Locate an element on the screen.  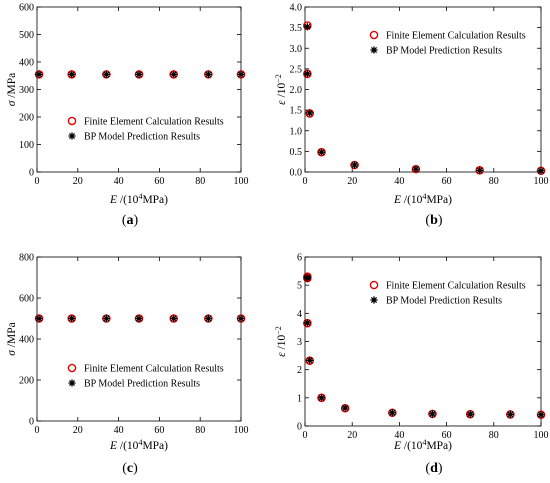
panel-label: (c) is located at coordinates (130, 468).